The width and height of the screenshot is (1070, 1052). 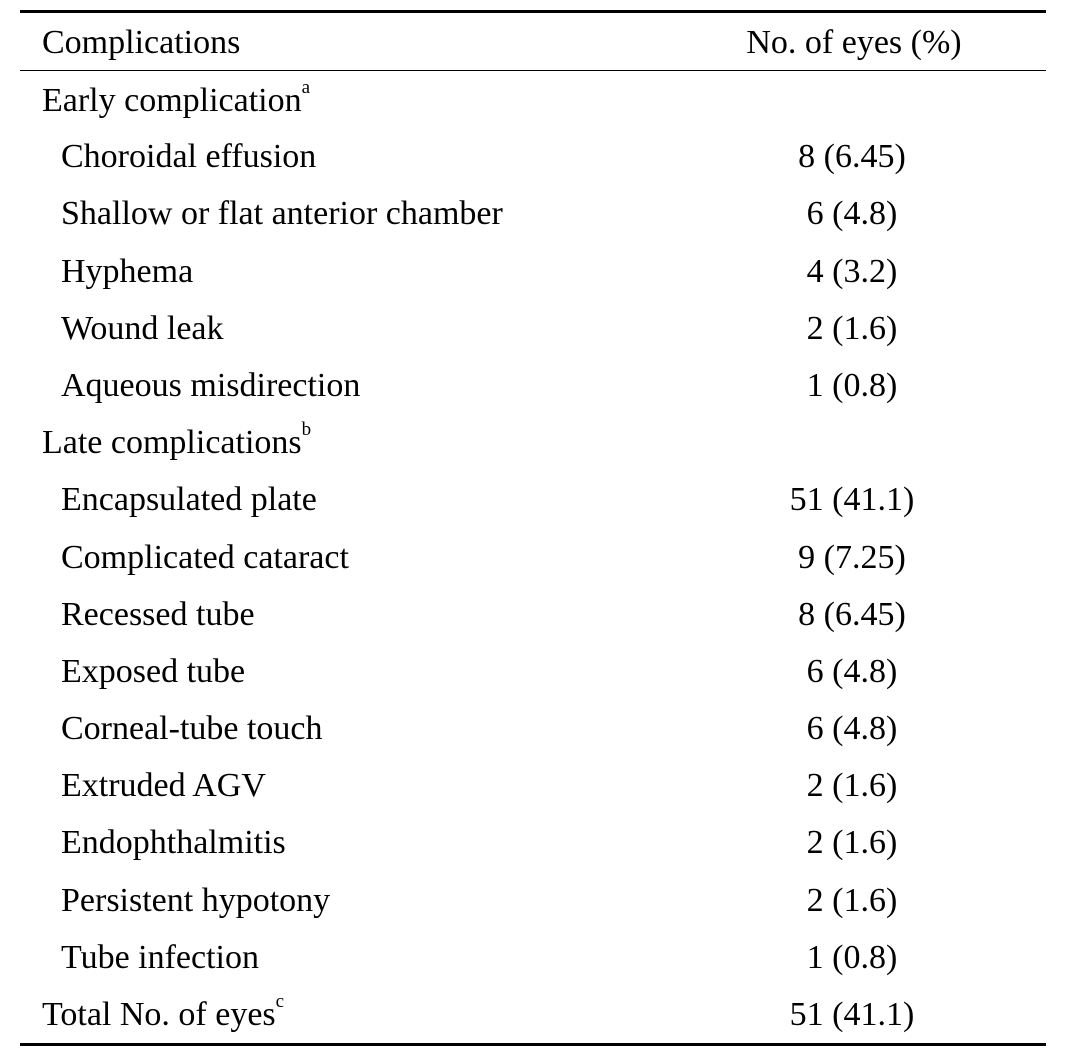 I want to click on table-row: Choroidal effusion 8 (6.45), so click(x=533, y=156).